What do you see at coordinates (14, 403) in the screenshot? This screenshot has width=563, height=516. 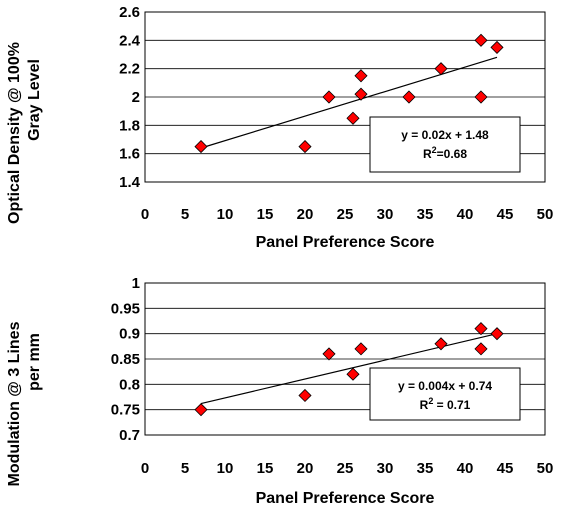 I see `chart-2-y-axis-label-line-1: Modulation @ 3 Lines` at bounding box center [14, 403].